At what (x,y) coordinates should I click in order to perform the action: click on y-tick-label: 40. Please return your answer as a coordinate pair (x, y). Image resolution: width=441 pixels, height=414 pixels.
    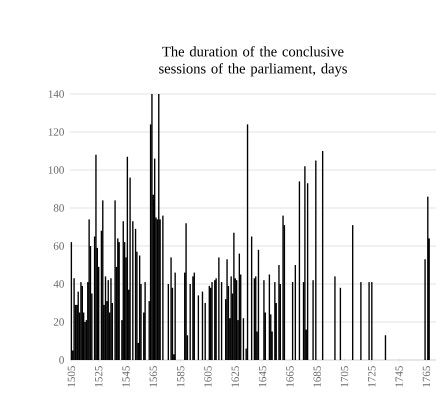
    Looking at the image, I should click on (59, 284).